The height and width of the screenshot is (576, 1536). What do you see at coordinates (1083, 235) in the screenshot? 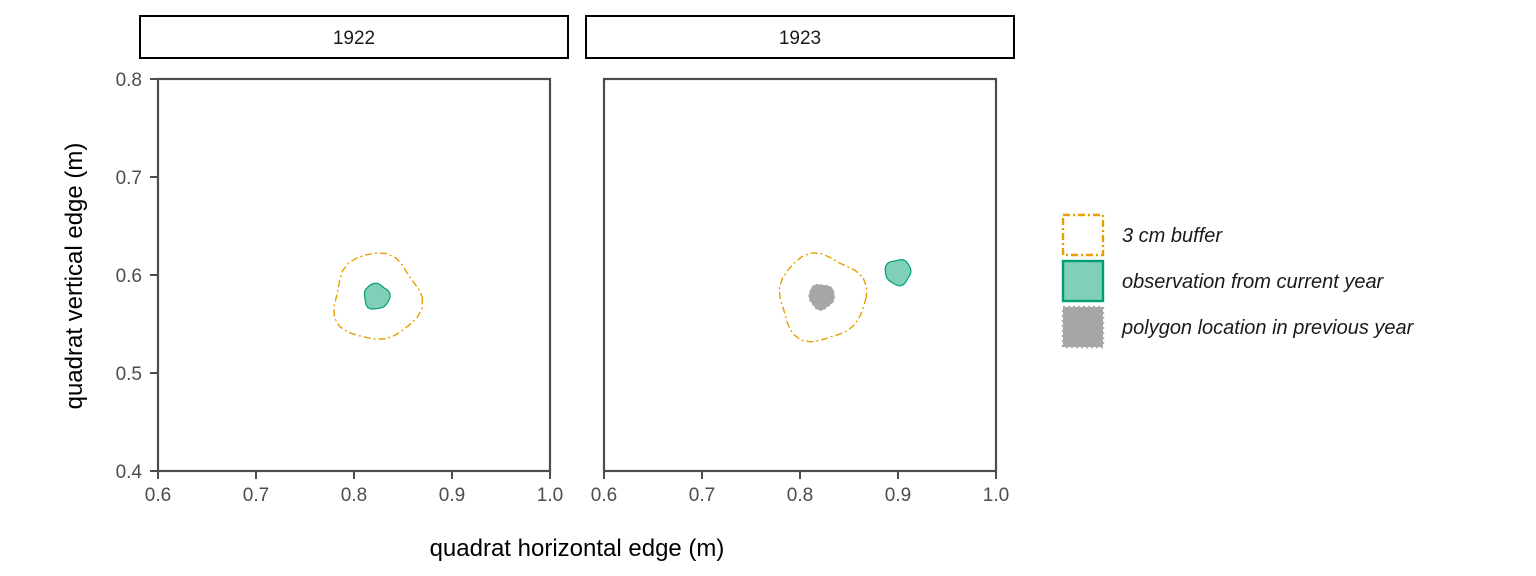
I see `legend-key-buffer` at bounding box center [1083, 235].